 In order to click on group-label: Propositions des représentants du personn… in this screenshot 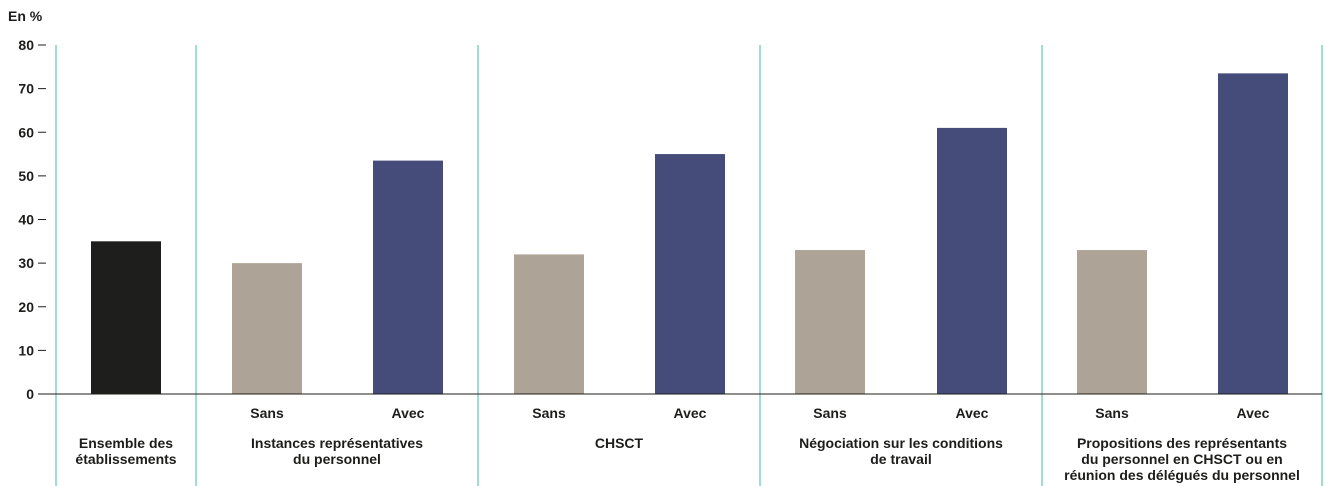, I will do `click(1182, 459)`.